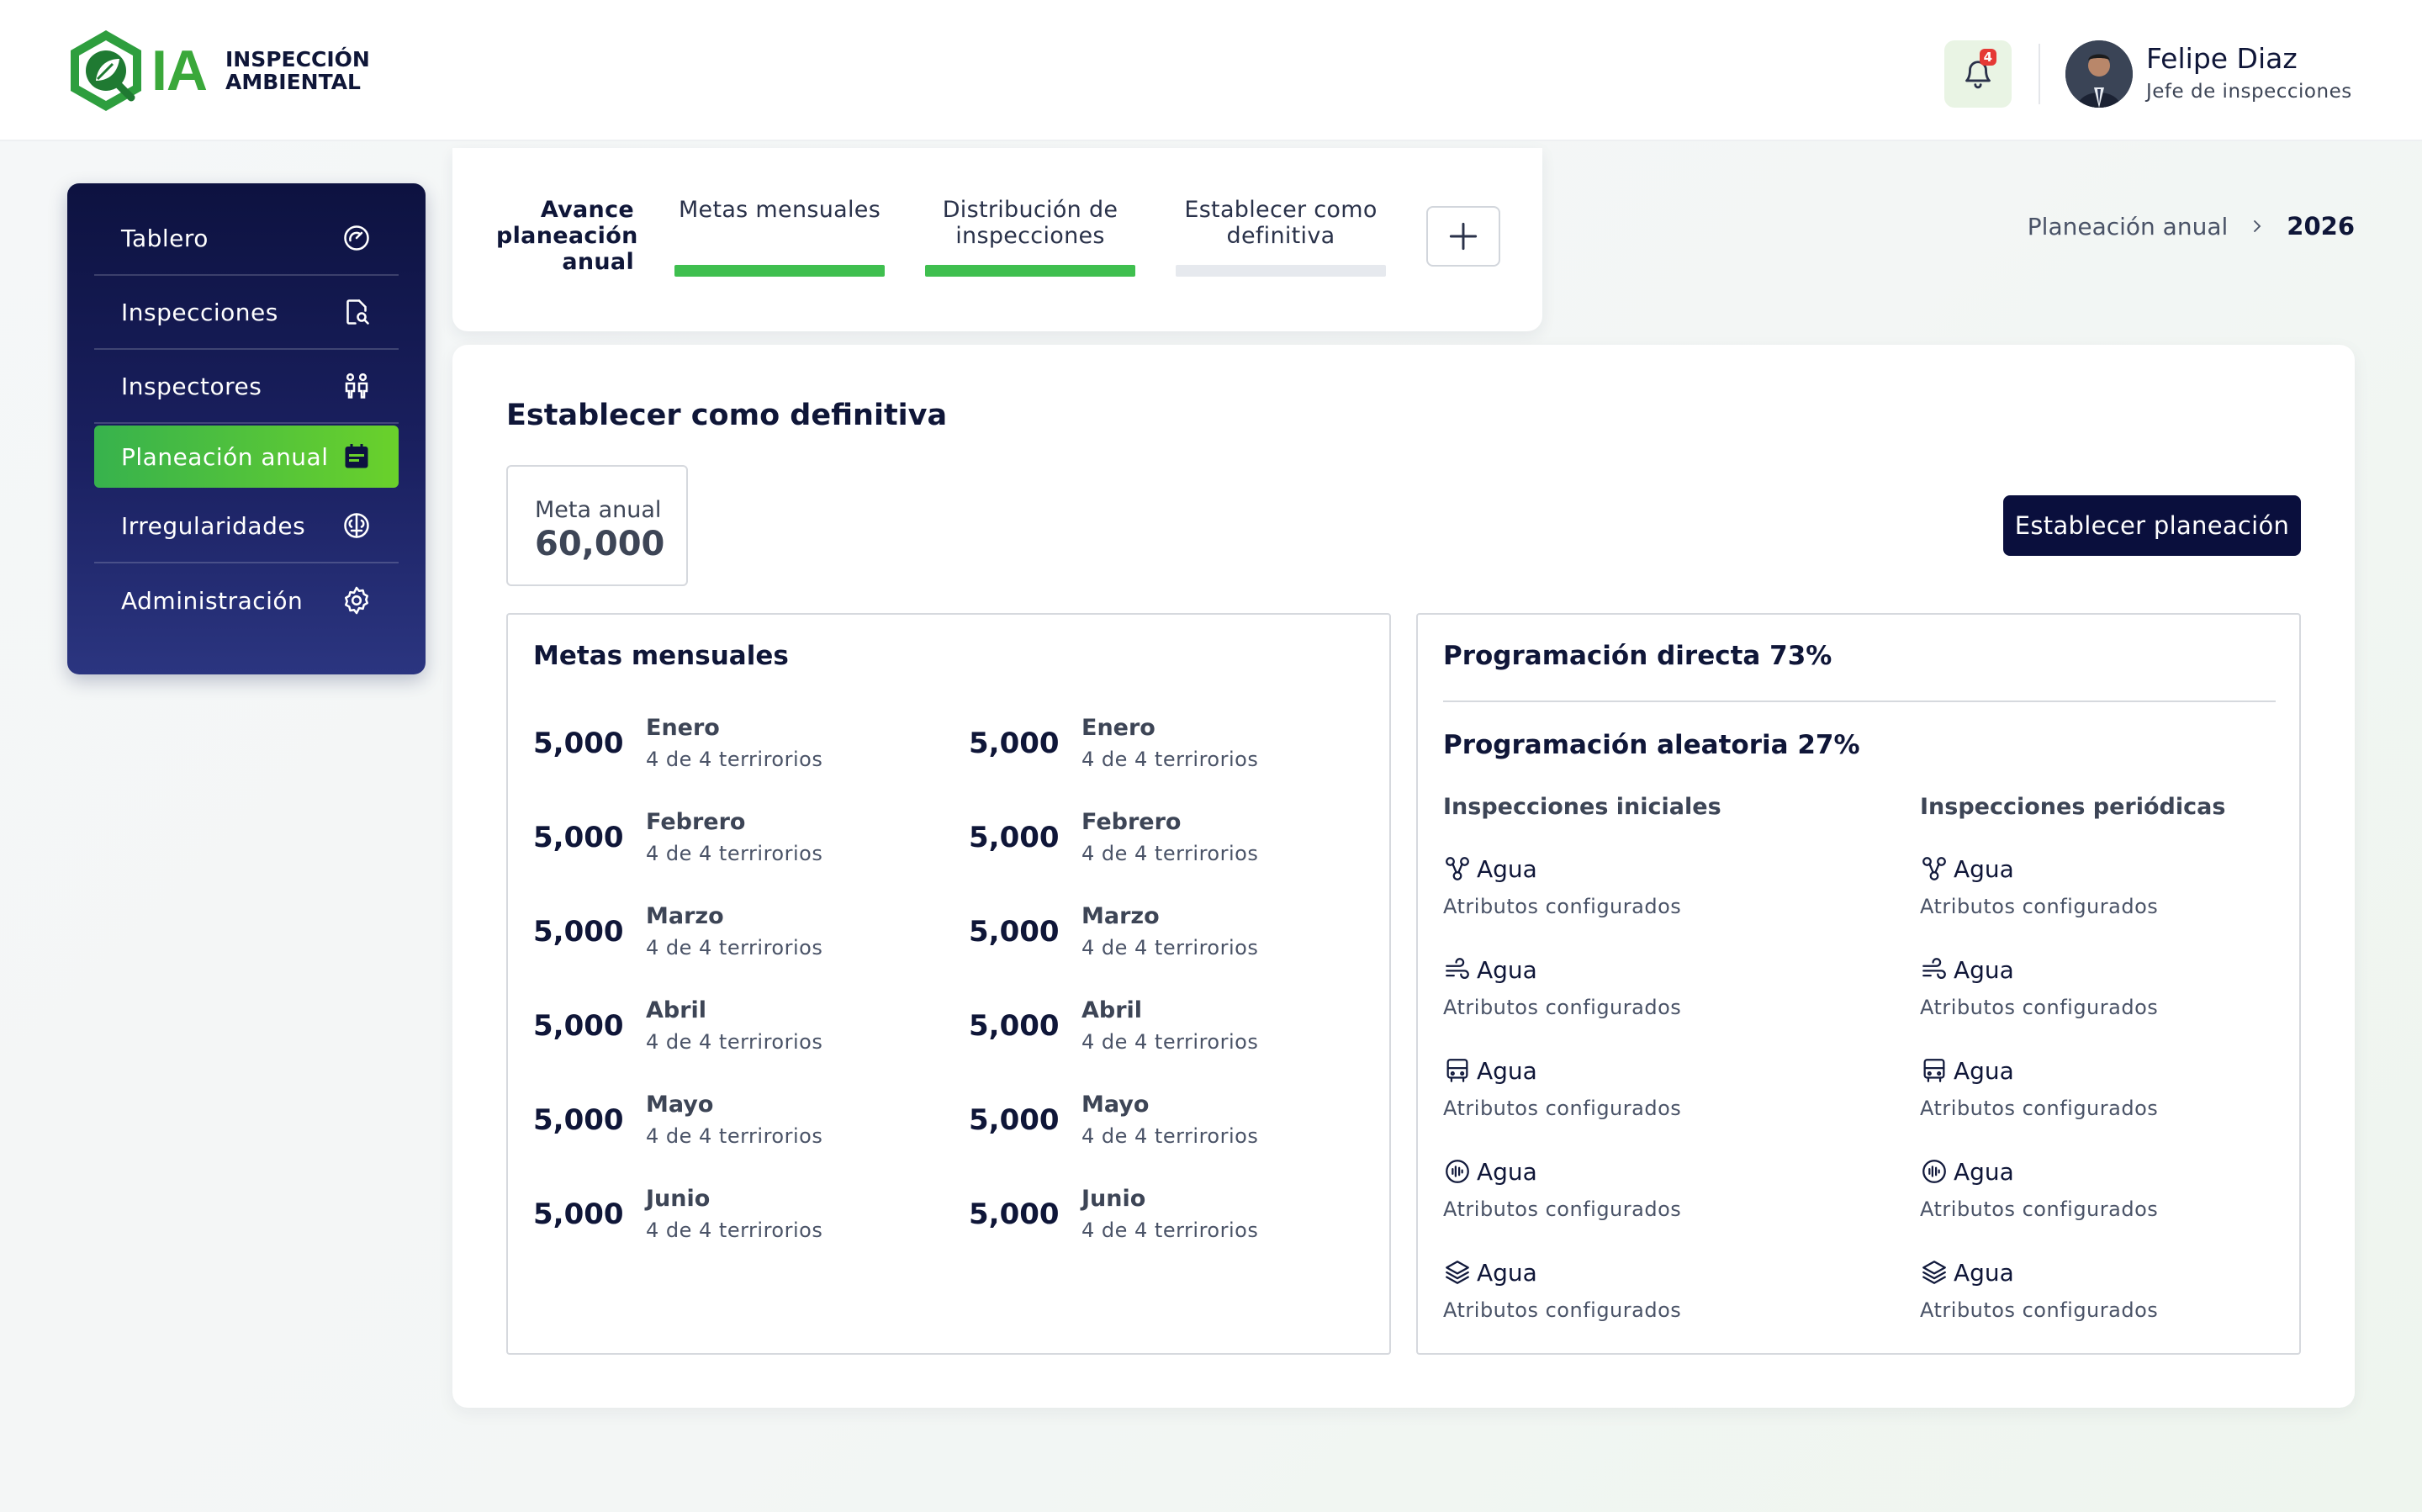 Image resolution: width=2422 pixels, height=1512 pixels. Describe the element at coordinates (2152, 525) in the screenshot. I see `establish-planning-button: Establecer planeación` at that location.